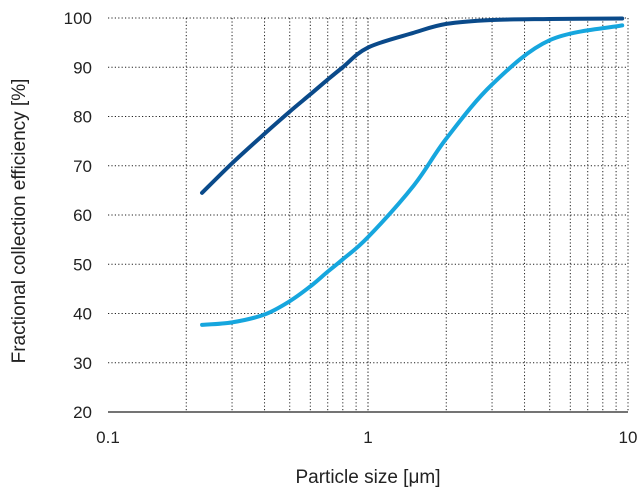 The width and height of the screenshot is (643, 493). What do you see at coordinates (82, 264) in the screenshot?
I see `y-tick-label: 50` at bounding box center [82, 264].